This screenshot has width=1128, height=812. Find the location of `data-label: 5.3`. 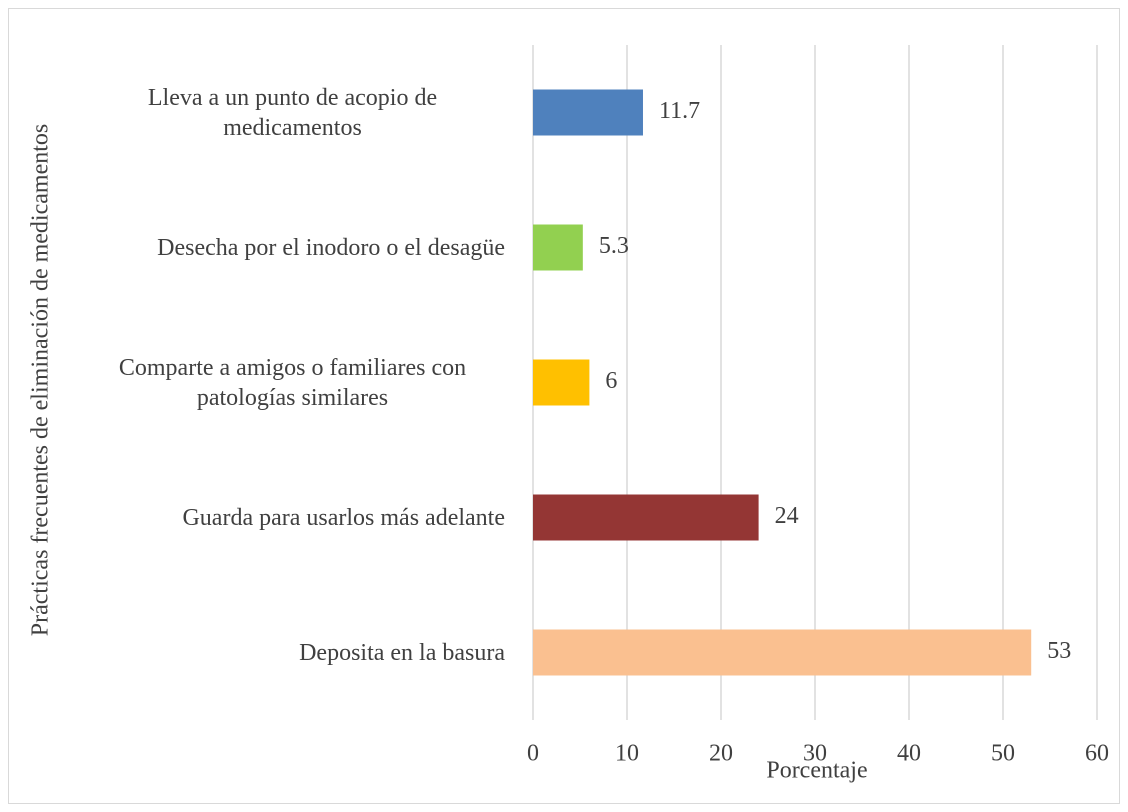

data-label: 5.3 is located at coordinates (614, 246).